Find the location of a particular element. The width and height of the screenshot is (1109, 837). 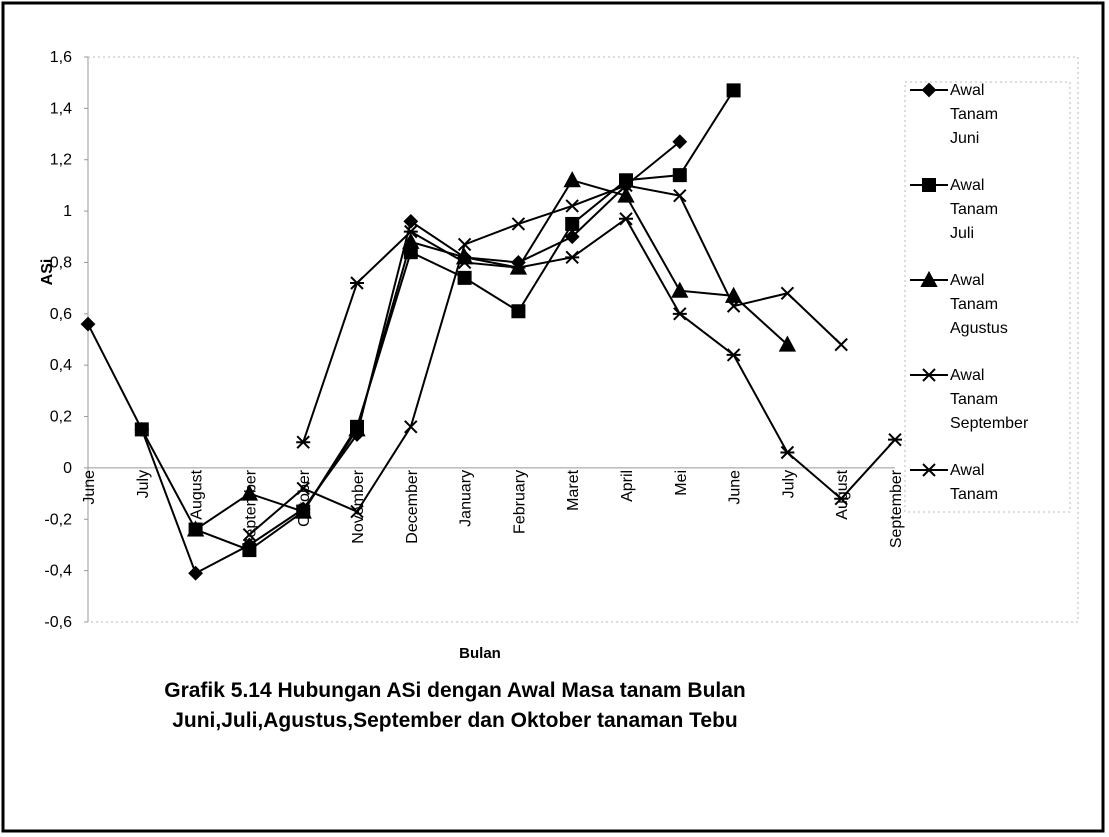

x-tick-label: November is located at coordinates (358, 506).